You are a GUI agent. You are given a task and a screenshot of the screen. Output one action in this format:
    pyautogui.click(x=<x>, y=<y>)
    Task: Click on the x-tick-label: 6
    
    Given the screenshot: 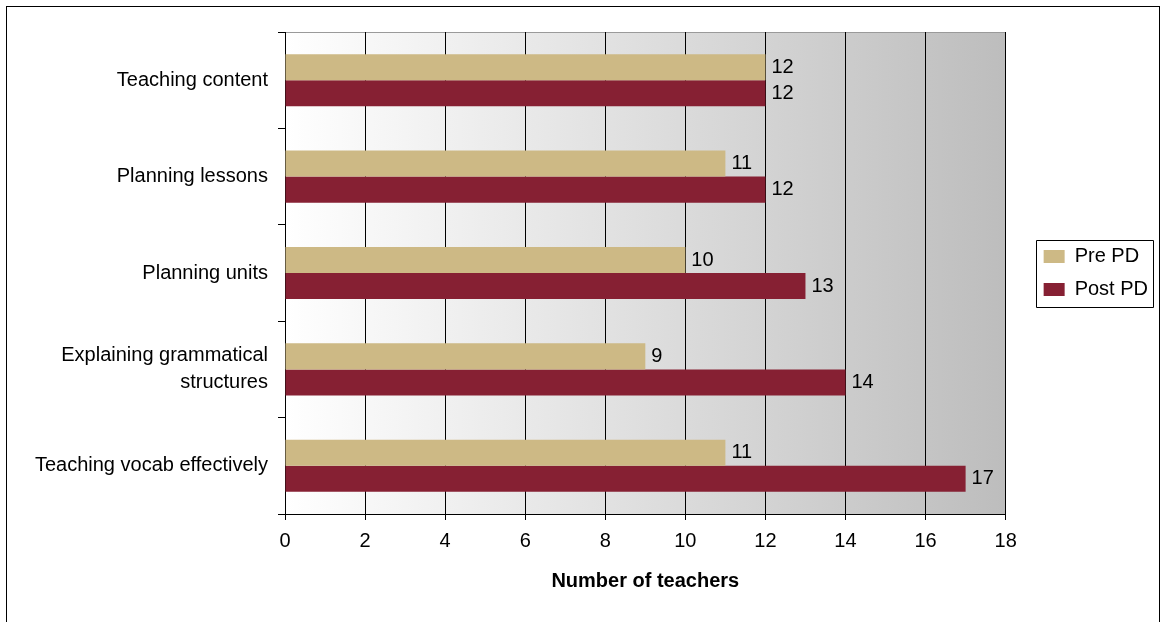 What is the action you would take?
    pyautogui.click(x=525, y=539)
    